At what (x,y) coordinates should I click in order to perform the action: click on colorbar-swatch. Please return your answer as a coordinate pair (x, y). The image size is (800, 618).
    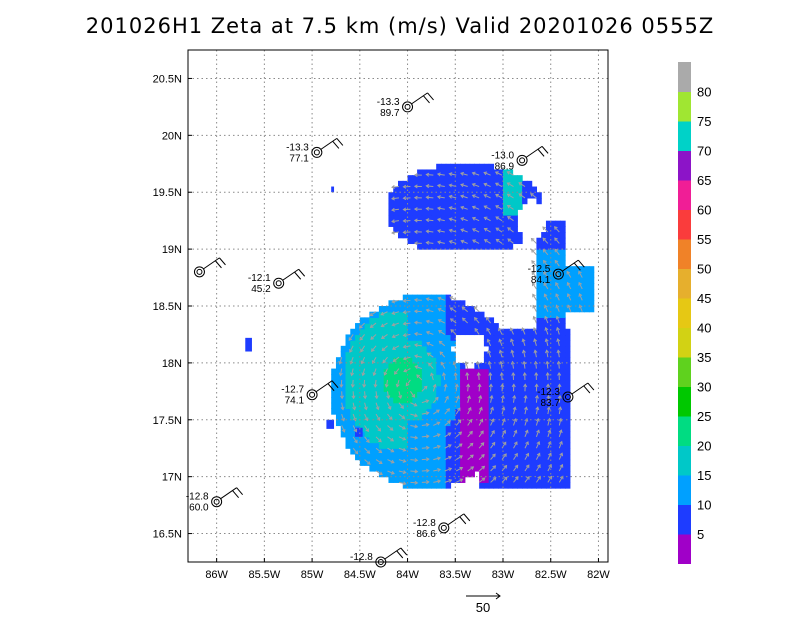
    Looking at the image, I should click on (684, 106).